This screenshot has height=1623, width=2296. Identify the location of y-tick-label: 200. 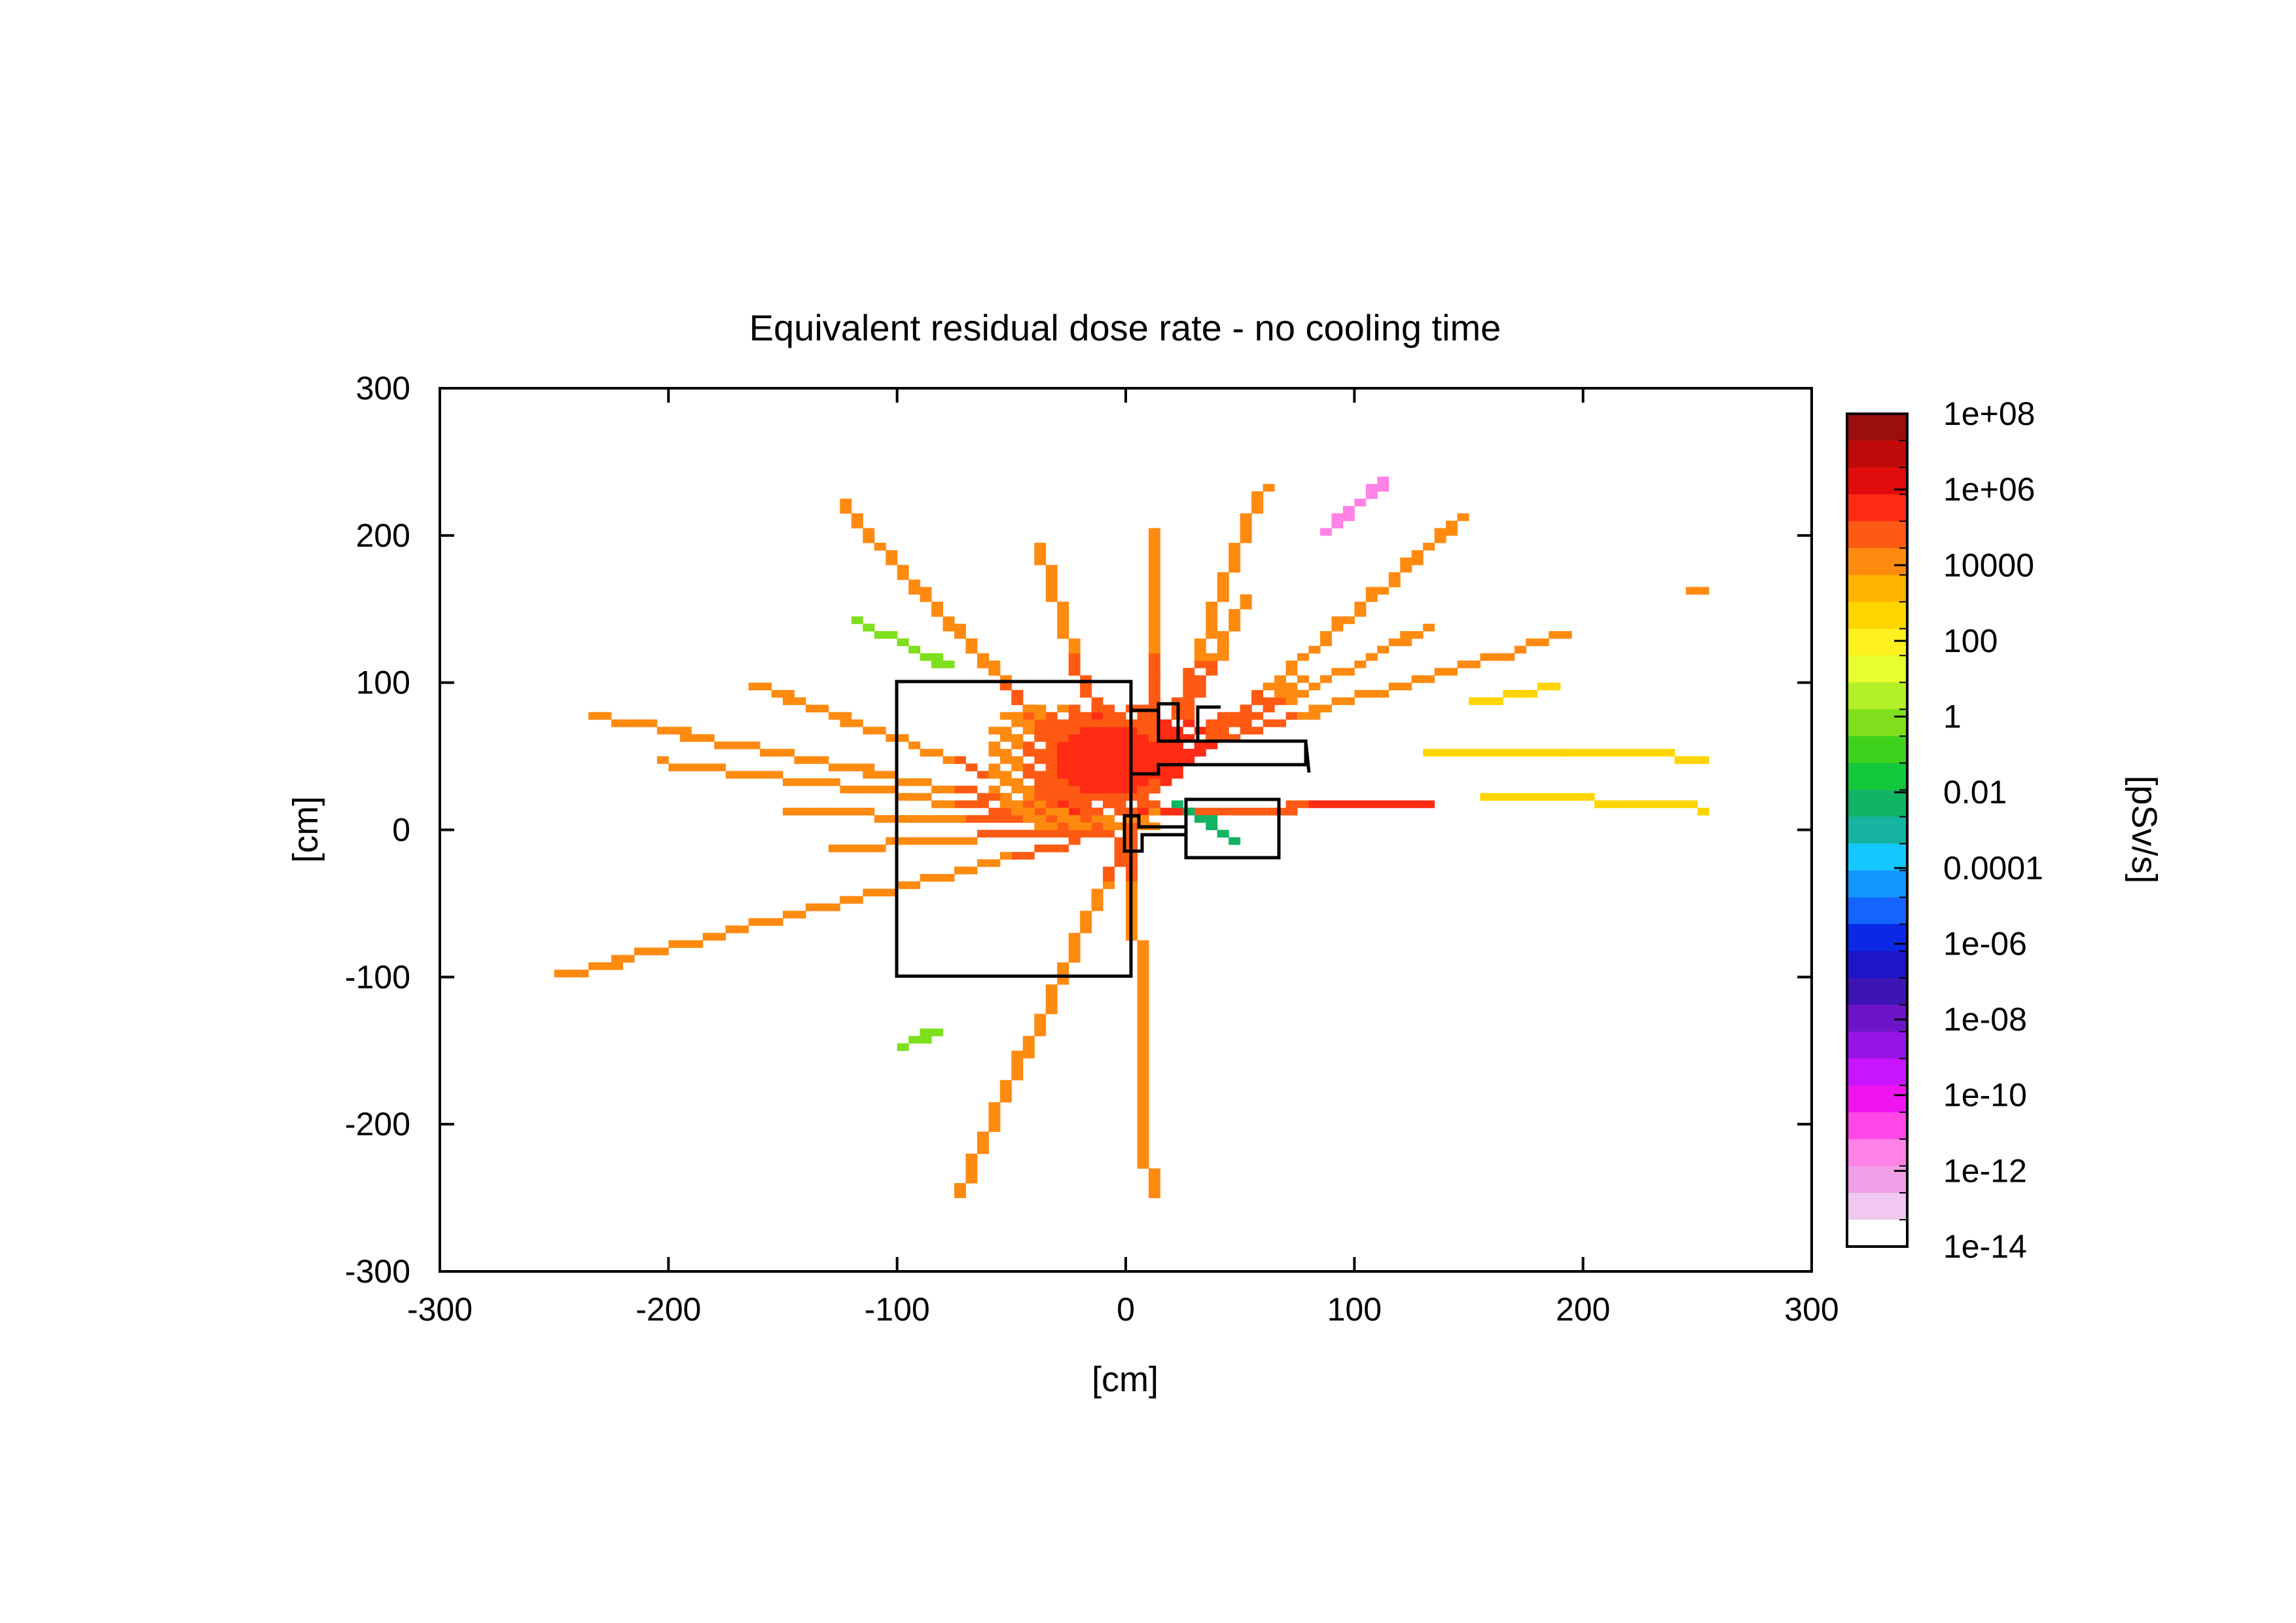
(383, 535).